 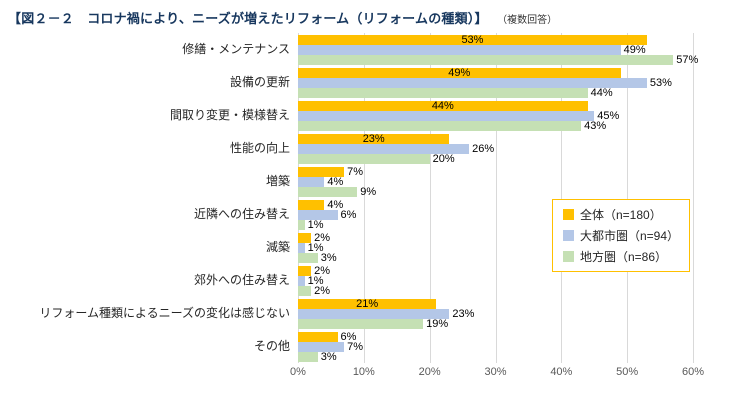 What do you see at coordinates (608, 115) in the screenshot?
I see `bar-value-label: 45%` at bounding box center [608, 115].